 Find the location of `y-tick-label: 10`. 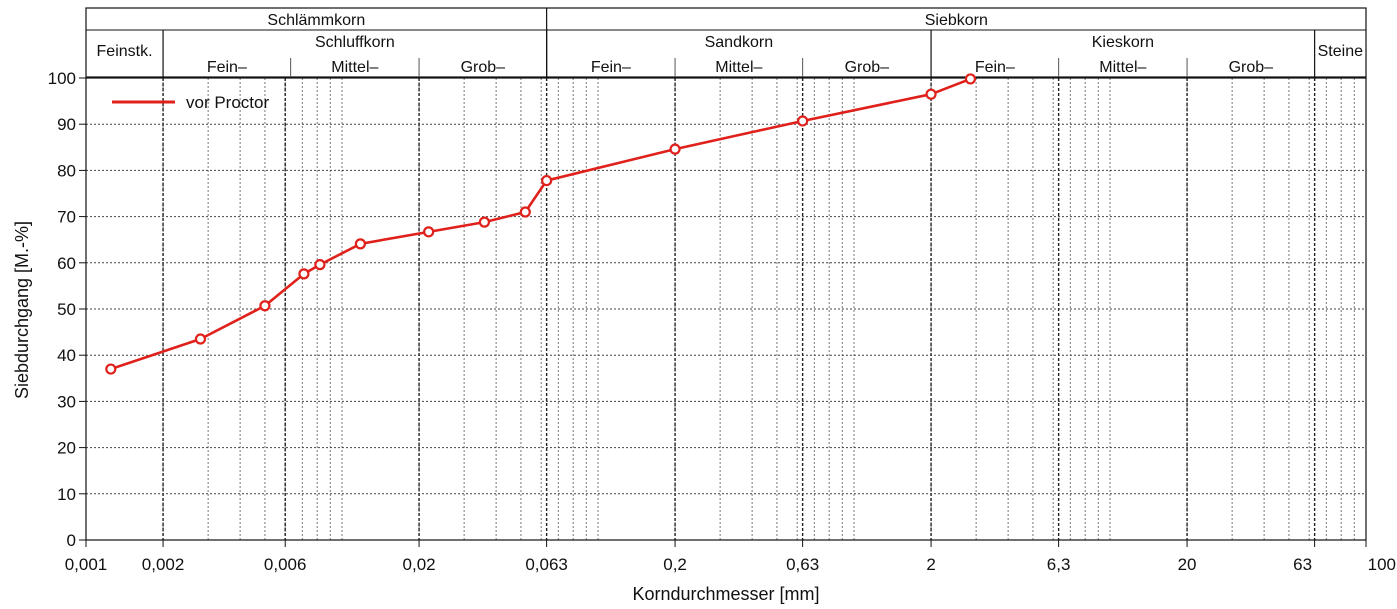

y-tick-label: 10 is located at coordinates (66, 494).